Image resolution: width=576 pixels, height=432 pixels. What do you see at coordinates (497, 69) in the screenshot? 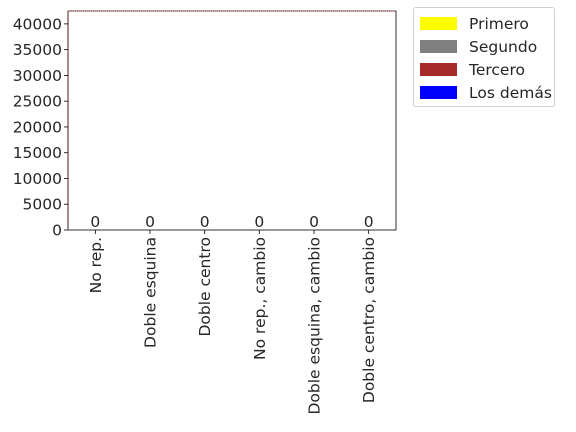
I see `legend-label-tercero: Tercero` at bounding box center [497, 69].